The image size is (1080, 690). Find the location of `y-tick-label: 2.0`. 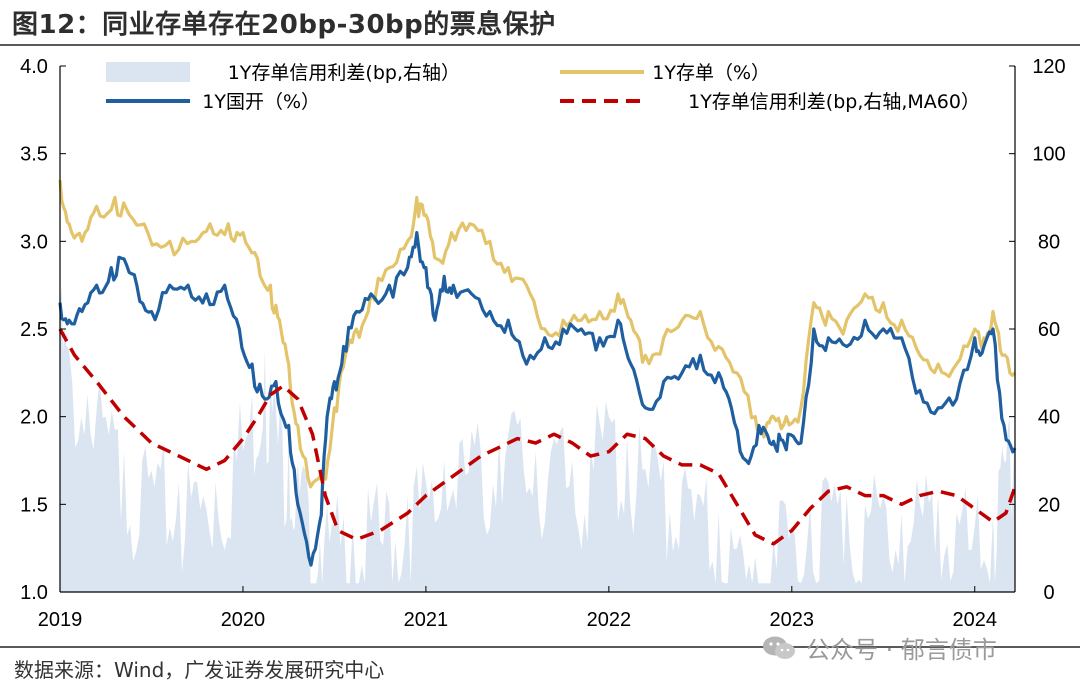

y-tick-label: 2.0 is located at coordinates (34, 418).